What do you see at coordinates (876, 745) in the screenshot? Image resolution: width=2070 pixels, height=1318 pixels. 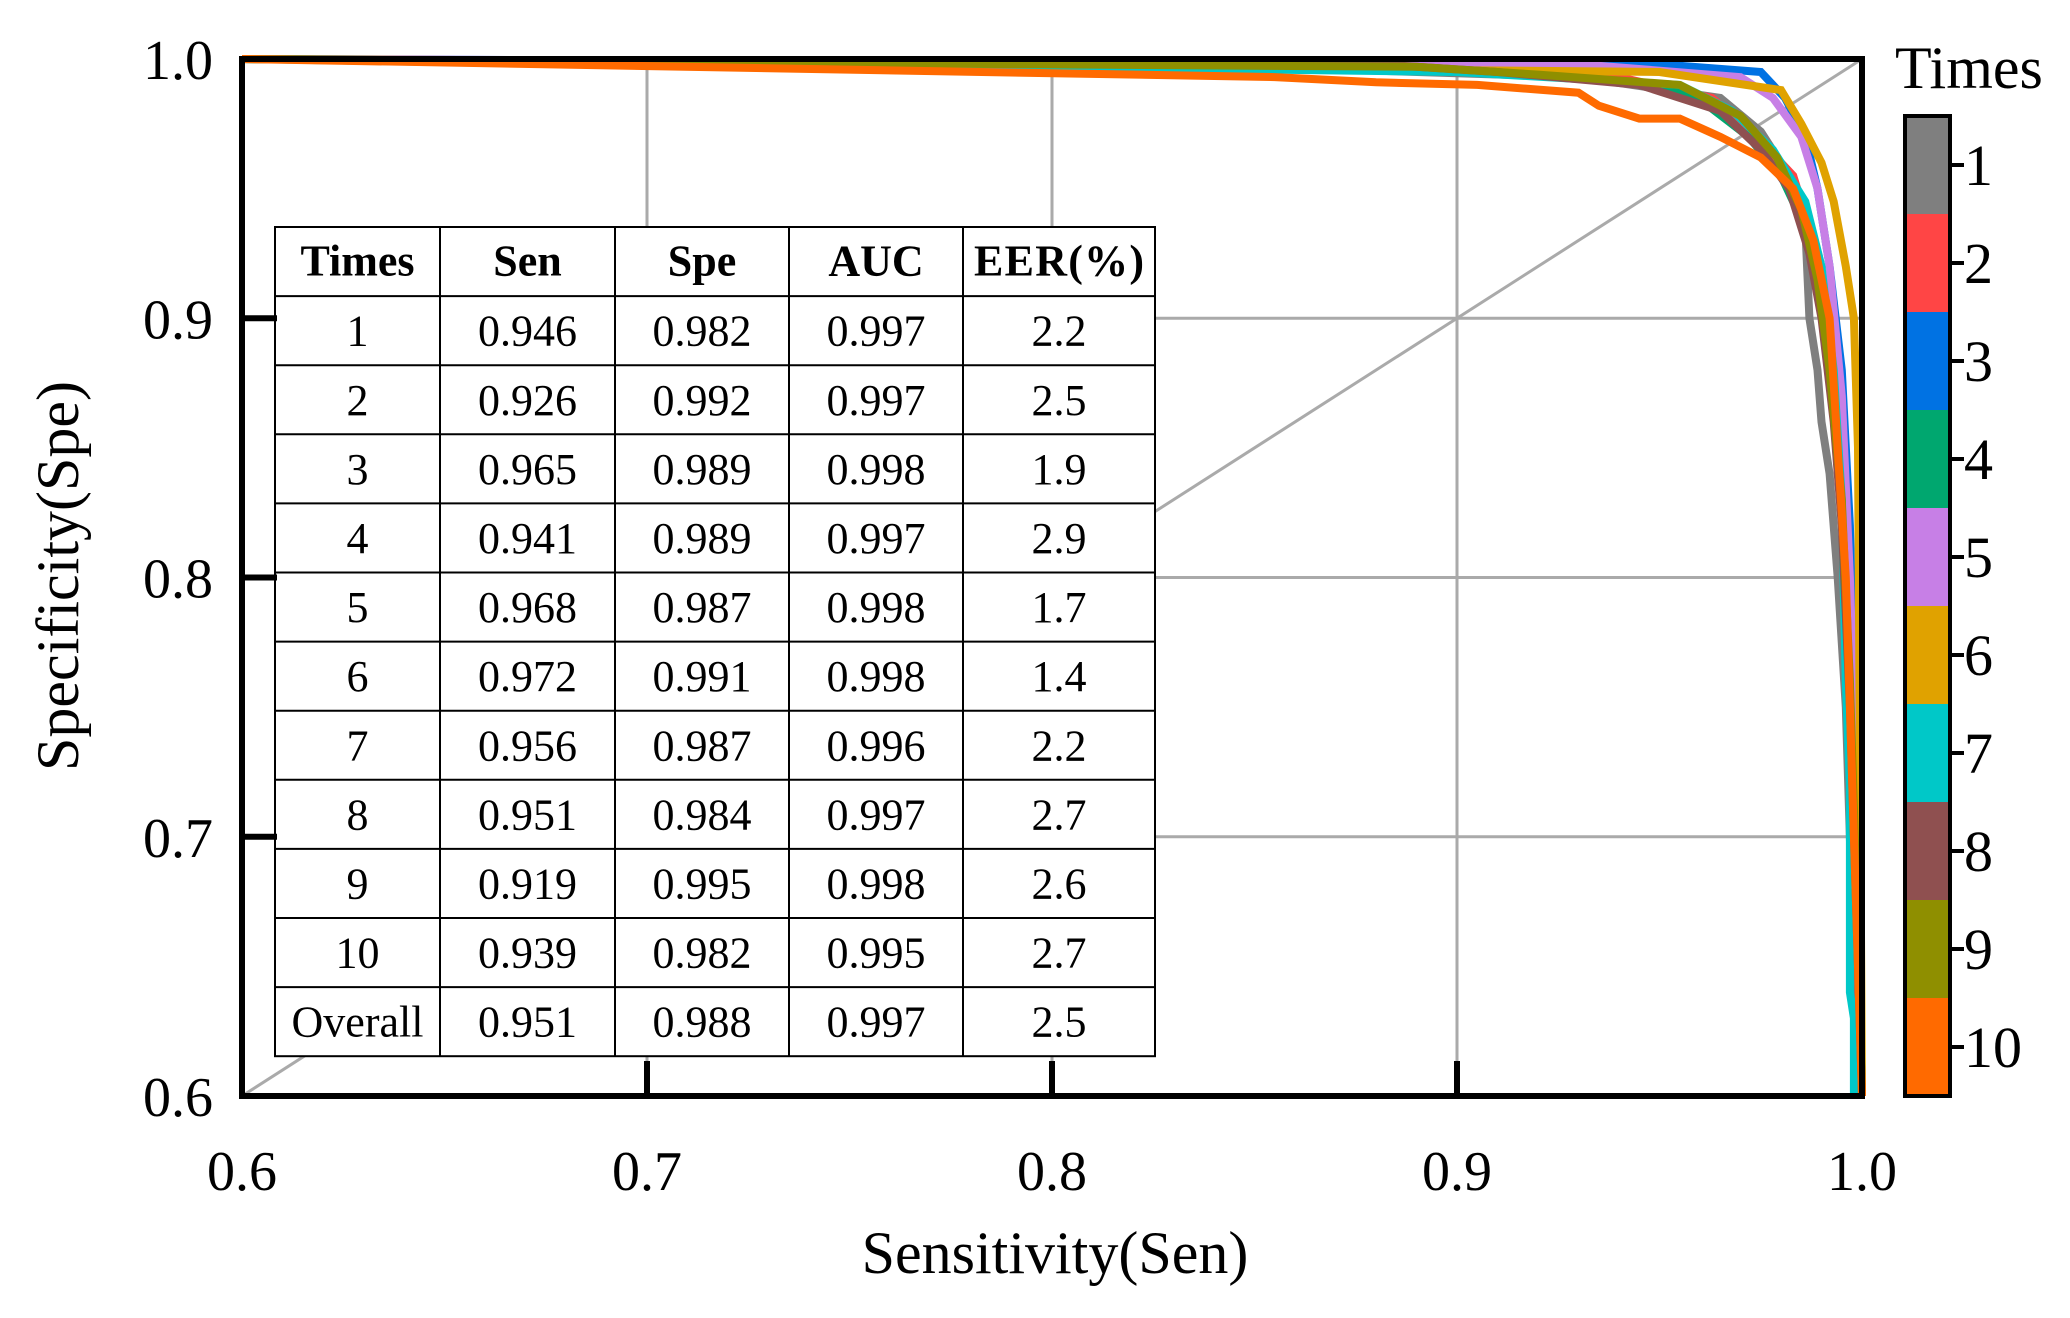 I see `metrics-table-cell: 0.996` at bounding box center [876, 745].